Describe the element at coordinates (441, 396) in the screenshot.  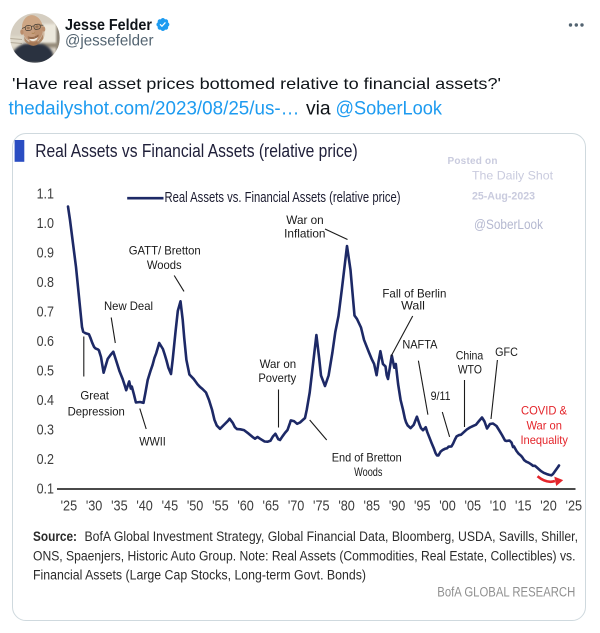
I see `svg-text: 9/11` at that location.